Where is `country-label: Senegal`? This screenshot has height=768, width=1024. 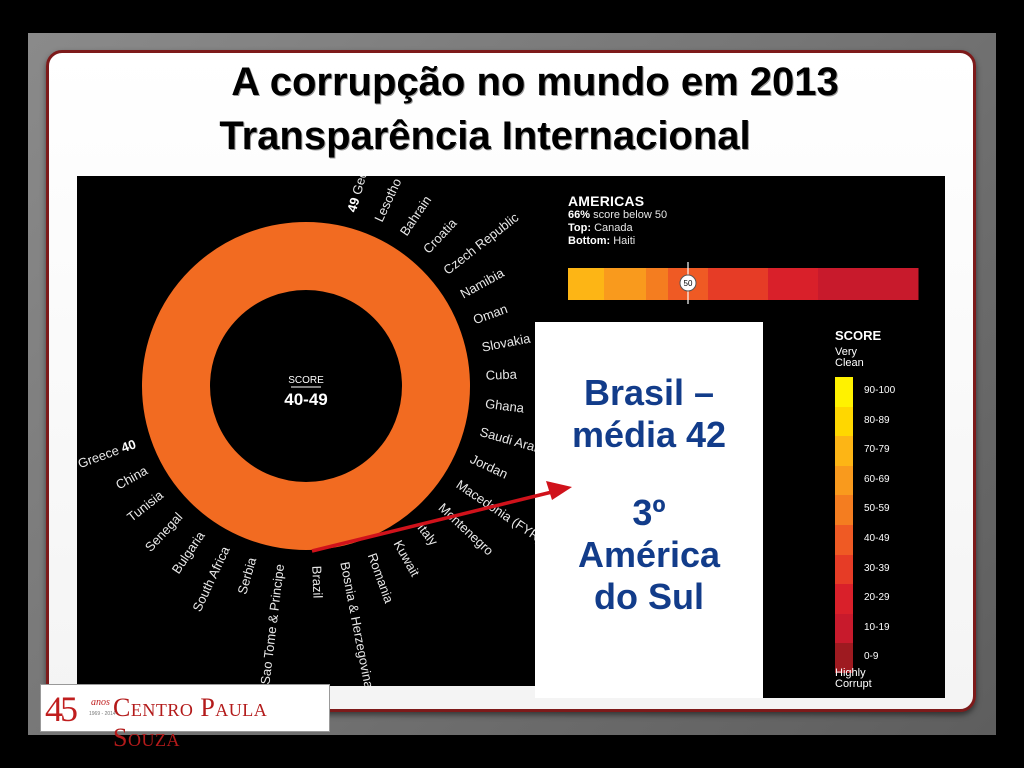 country-label: Senegal is located at coordinates (164, 531).